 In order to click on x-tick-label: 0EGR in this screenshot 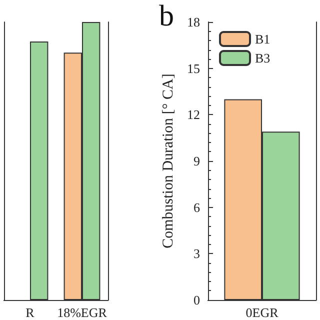, I will do `click(262, 312)`.